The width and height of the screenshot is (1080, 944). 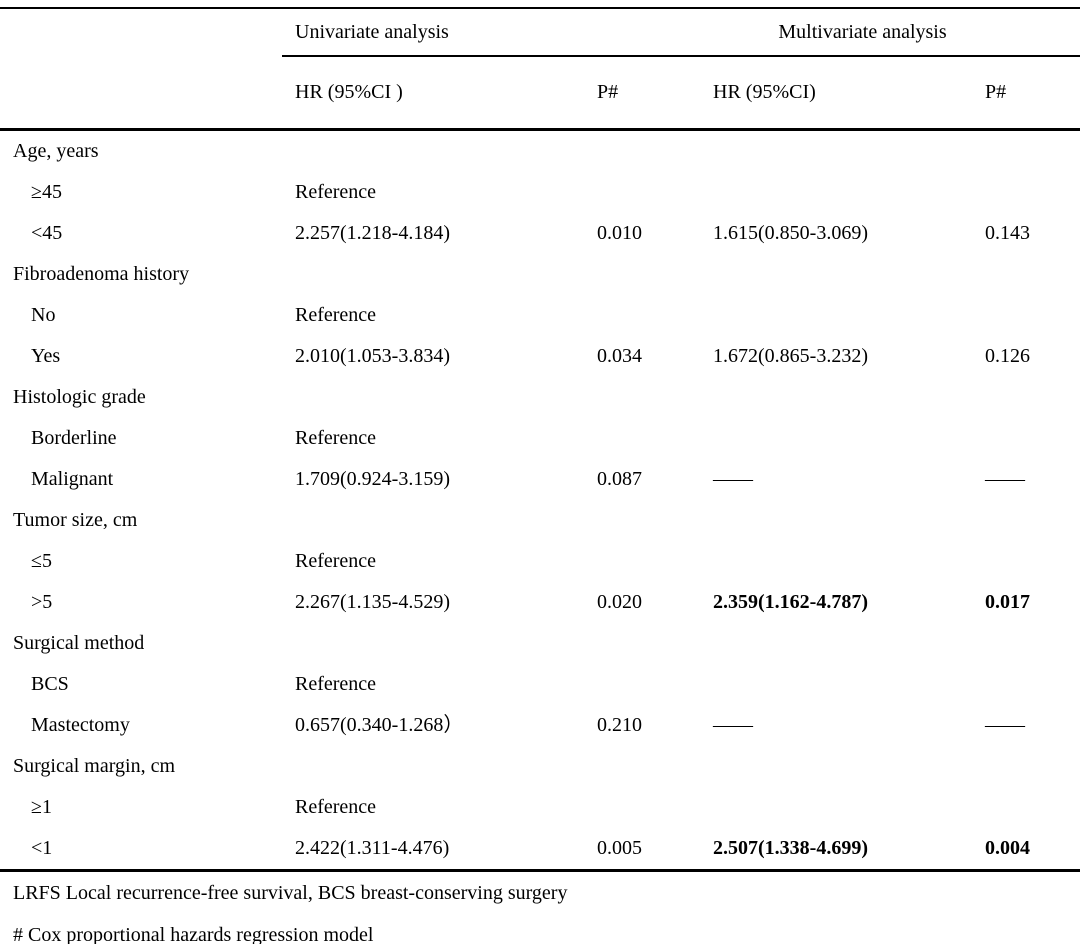 I want to click on univariate-group-header: Univariate analysis, so click(x=491, y=32).